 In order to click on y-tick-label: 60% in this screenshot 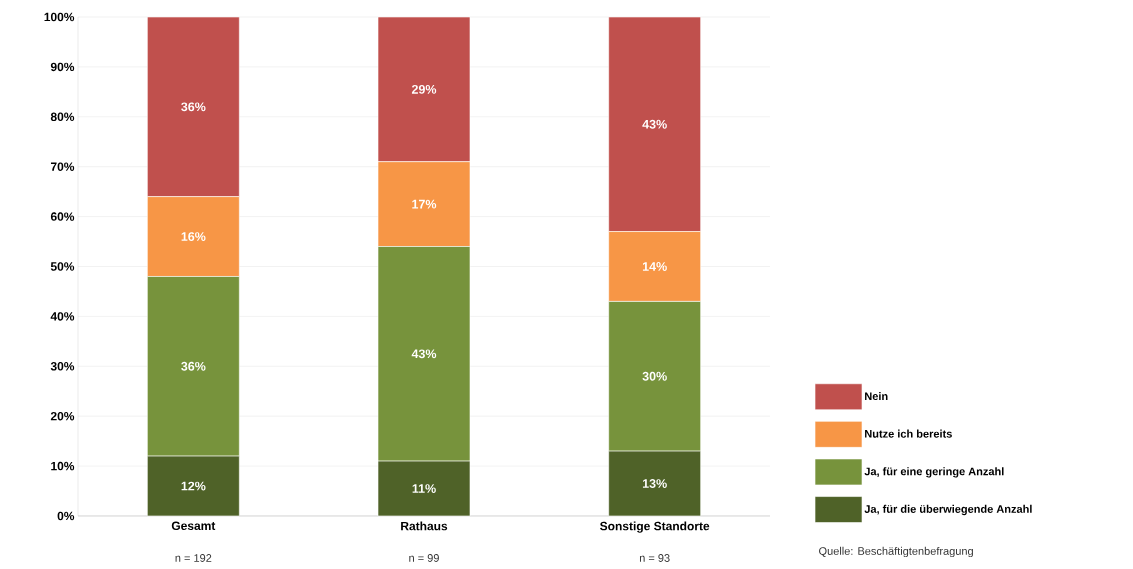, I will do `click(62, 216)`.